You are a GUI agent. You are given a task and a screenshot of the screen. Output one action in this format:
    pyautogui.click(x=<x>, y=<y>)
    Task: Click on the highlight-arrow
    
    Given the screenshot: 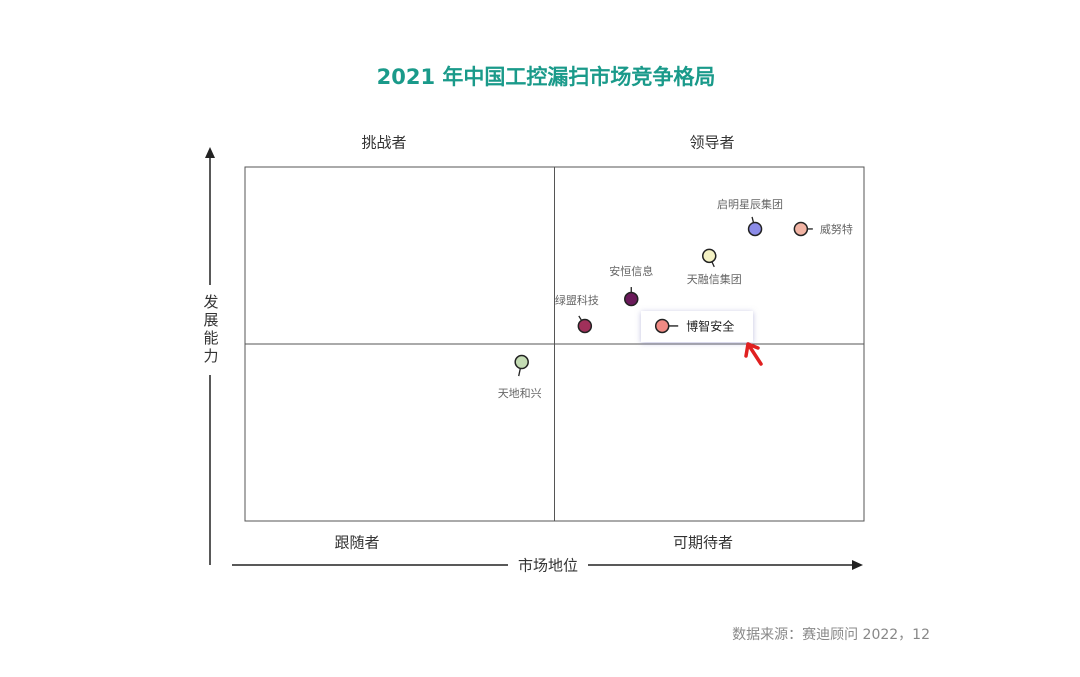 What is the action you would take?
    pyautogui.click(x=753, y=354)
    